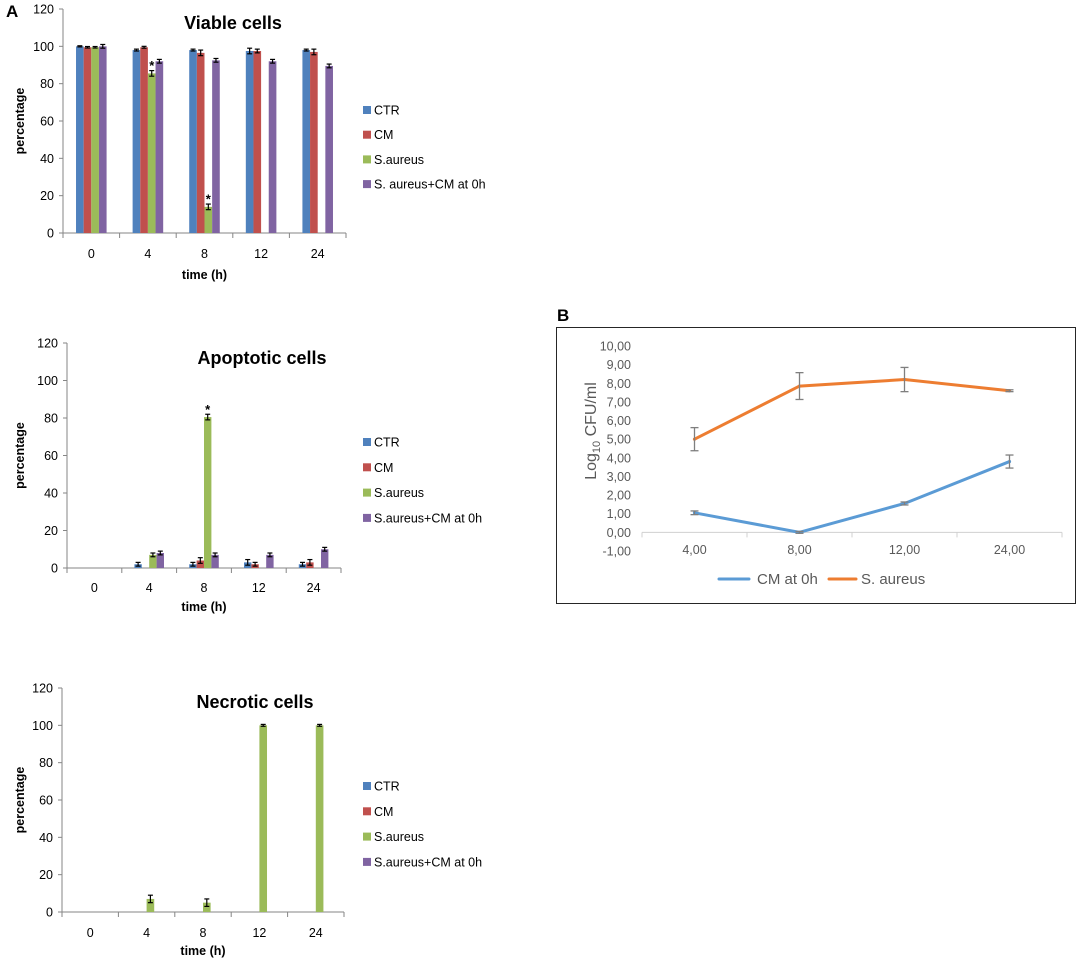 The width and height of the screenshot is (1084, 963). I want to click on error-bar-s-aureus-cm-at-0h-t8, so click(216, 60).